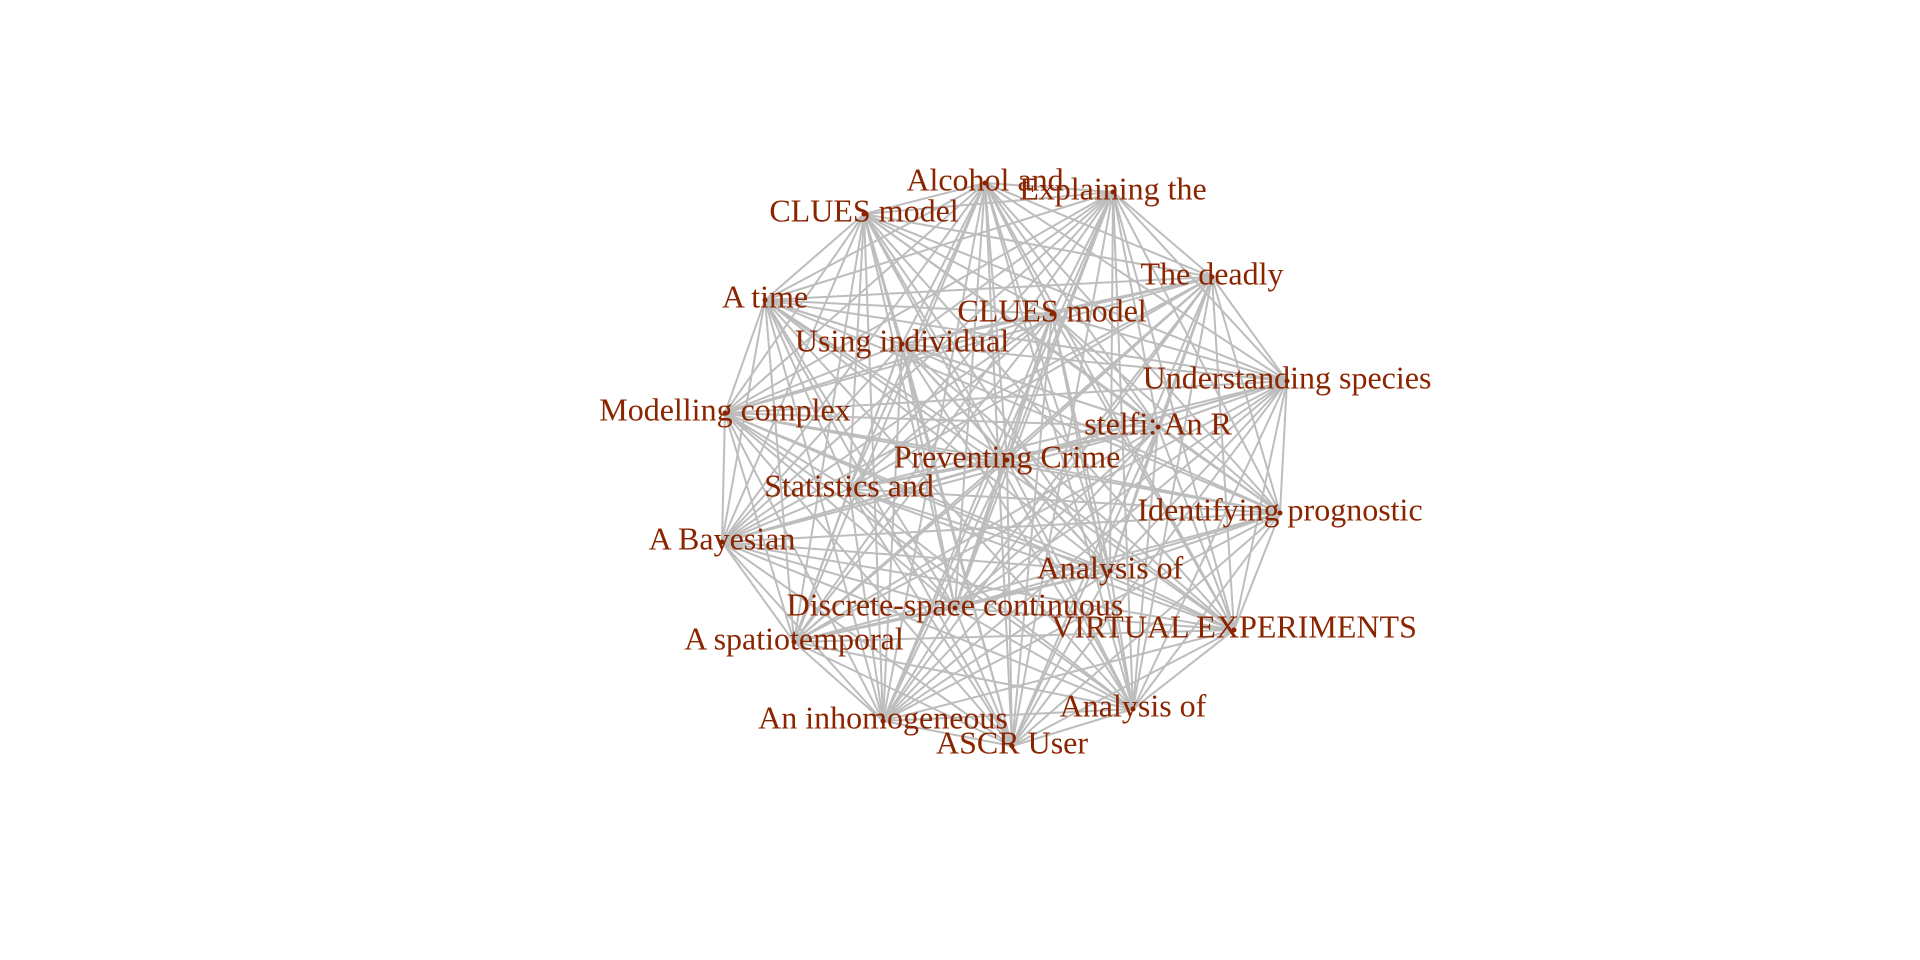 Image resolution: width=1920 pixels, height=960 pixels. Describe the element at coordinates (902, 548) in the screenshot. I see `edge-n12-n16` at that location.